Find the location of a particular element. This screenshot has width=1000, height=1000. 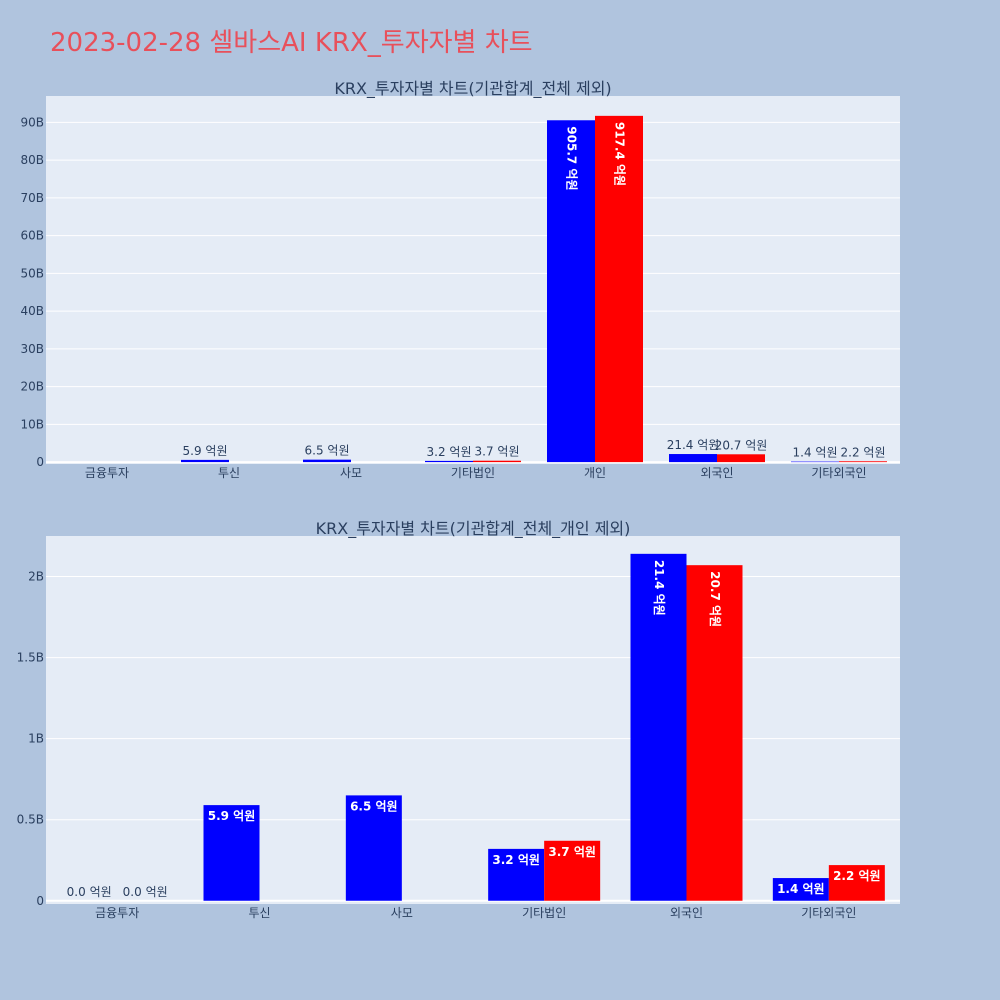

y-tick-label: 80B is located at coordinates (32, 160).